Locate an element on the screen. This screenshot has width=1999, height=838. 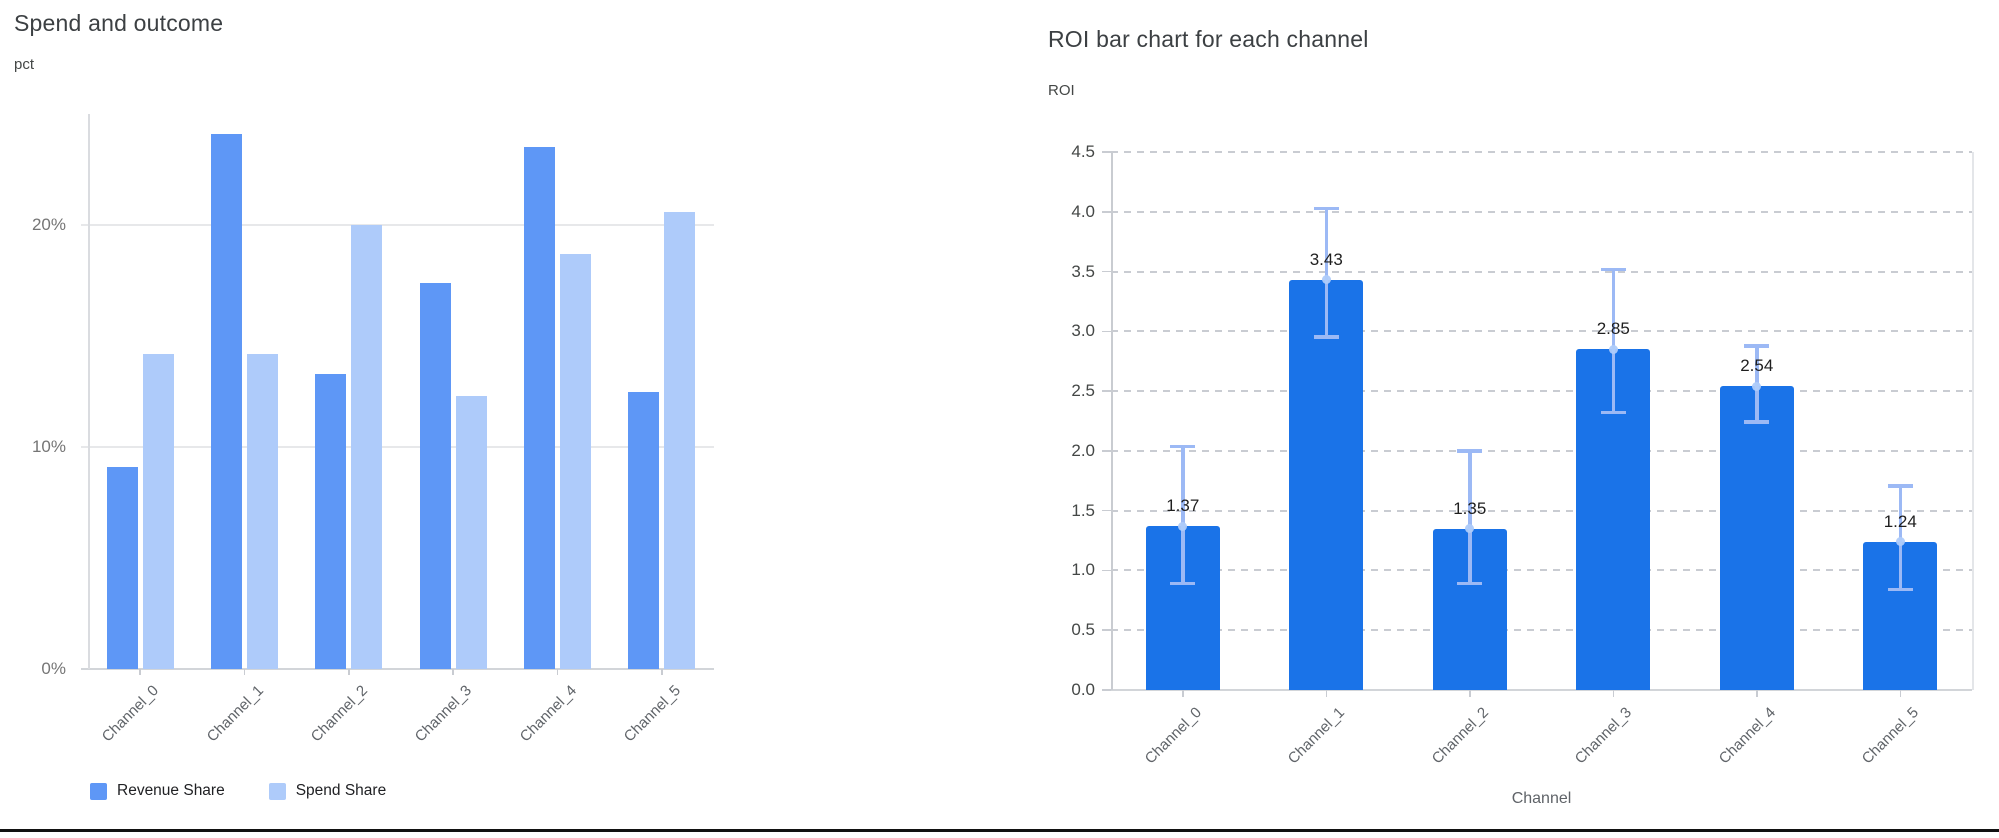
y-tick-label: 3.0 is located at coordinates (1083, 331).